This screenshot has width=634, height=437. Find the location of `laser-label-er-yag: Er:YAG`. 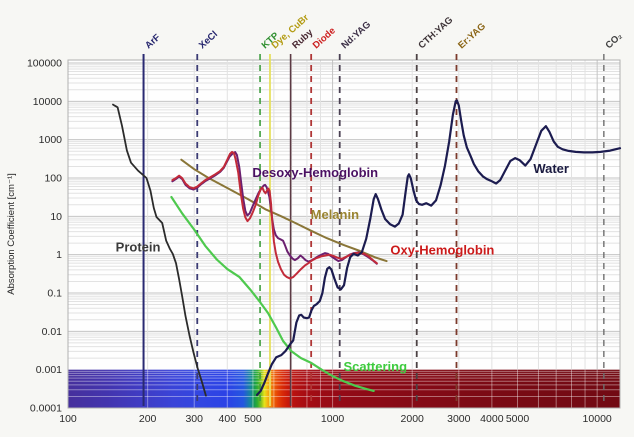

laser-label-er-yag: Er:YAG is located at coordinates (472, 36).